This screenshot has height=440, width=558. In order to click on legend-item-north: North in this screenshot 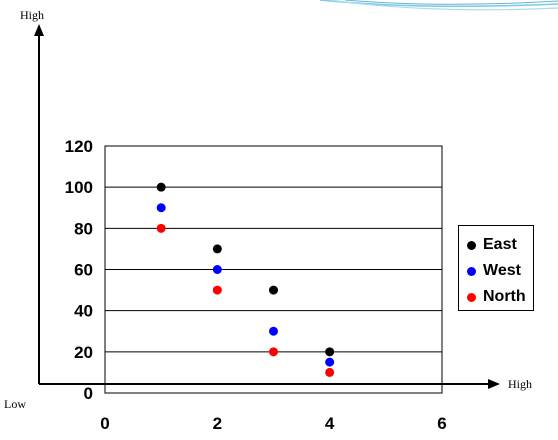, I will do `click(496, 297)`.